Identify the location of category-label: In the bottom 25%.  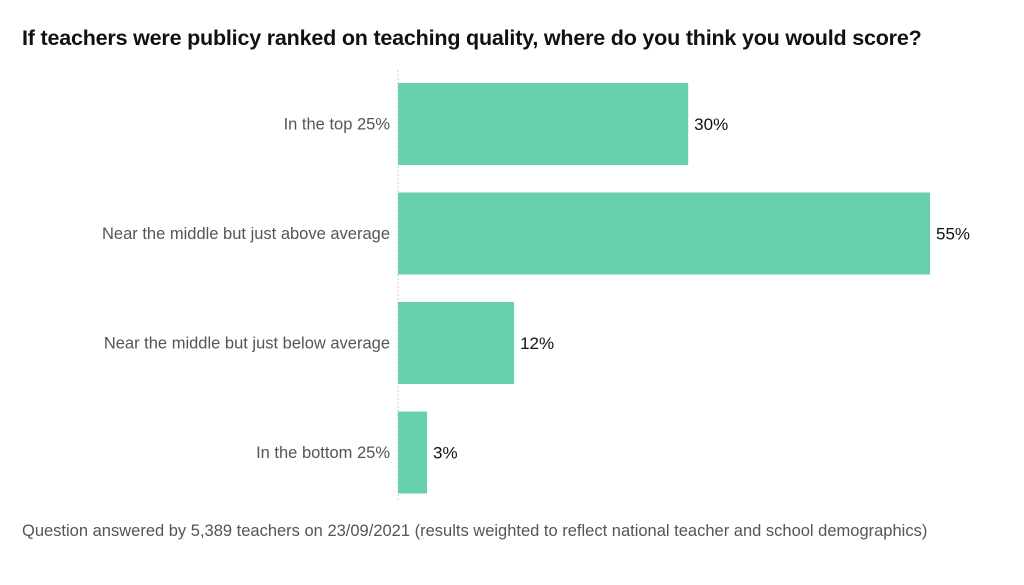
(323, 453).